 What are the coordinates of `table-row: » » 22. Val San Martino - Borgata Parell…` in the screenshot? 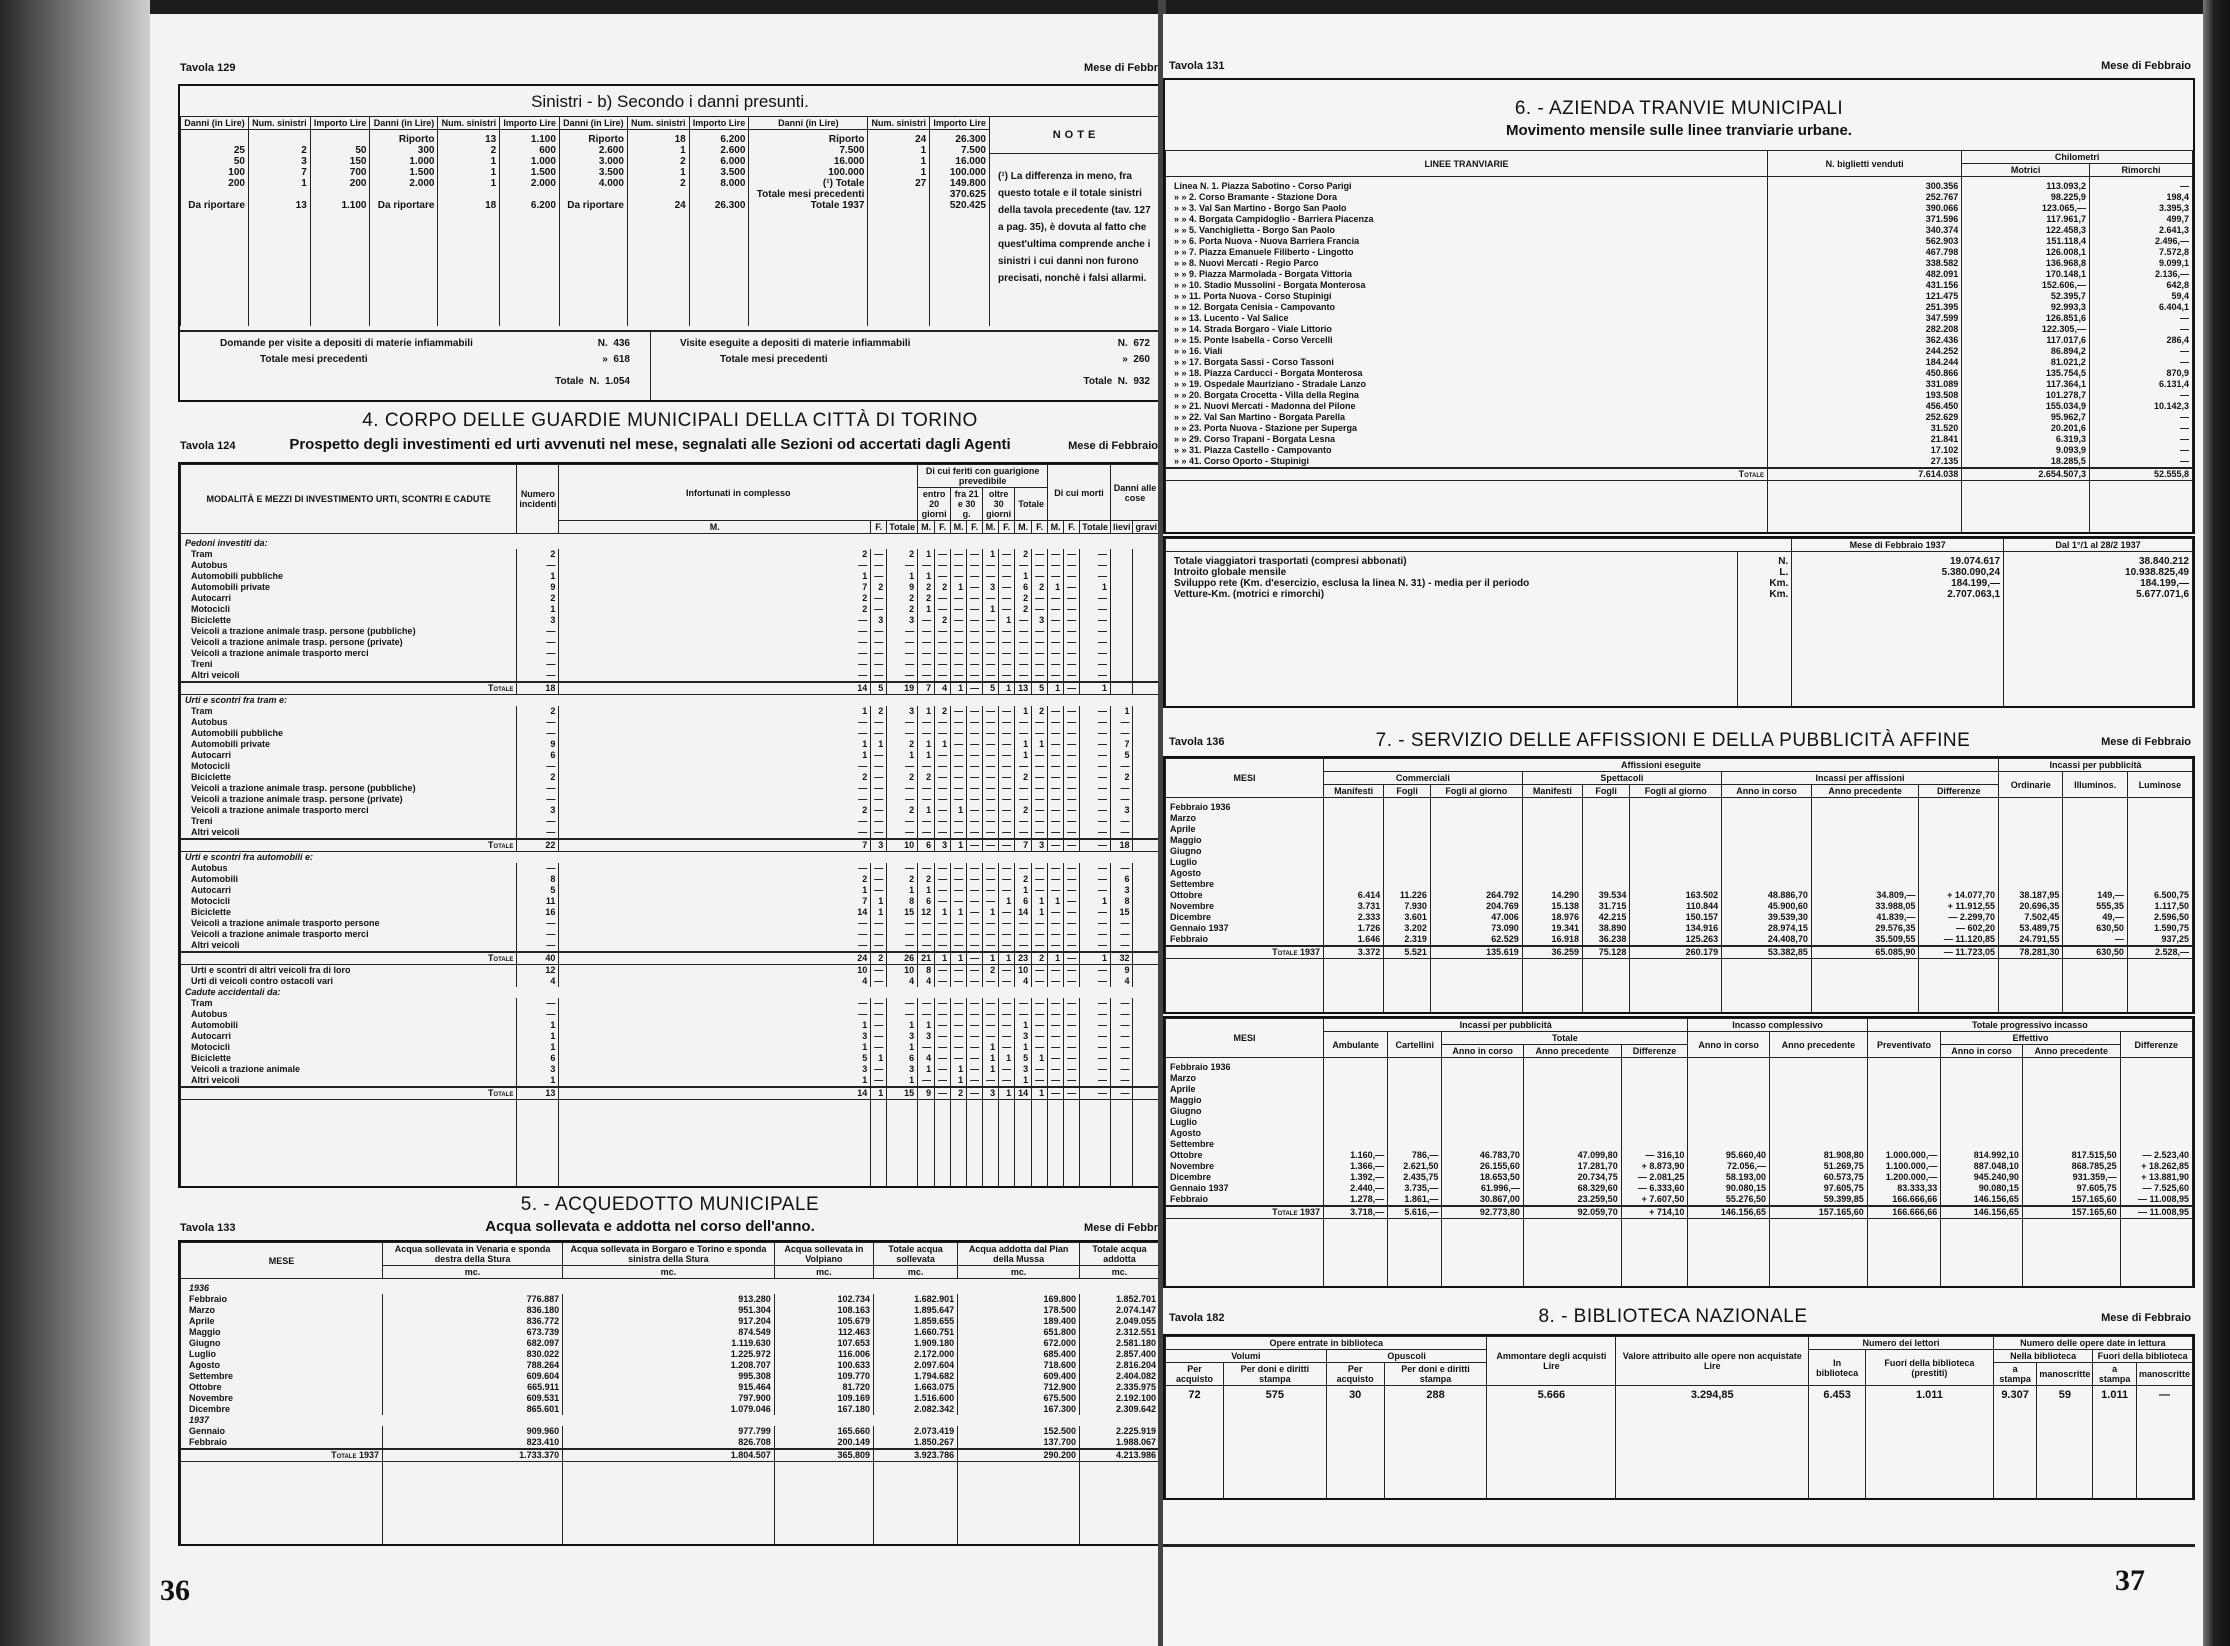 It's located at (1679, 417).